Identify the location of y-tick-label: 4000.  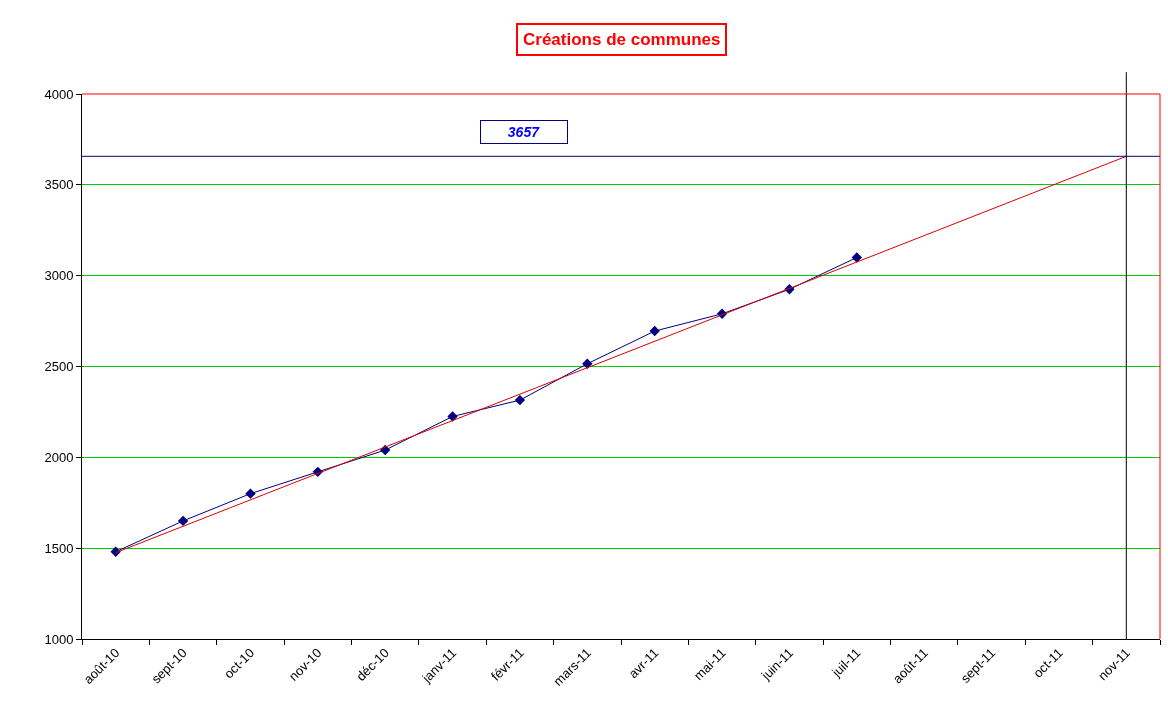
(59, 94).